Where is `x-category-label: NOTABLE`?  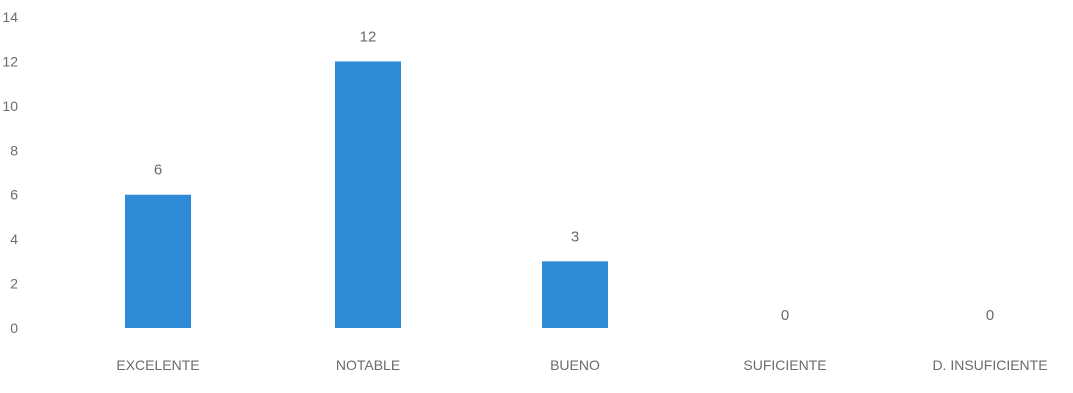
x-category-label: NOTABLE is located at coordinates (368, 365).